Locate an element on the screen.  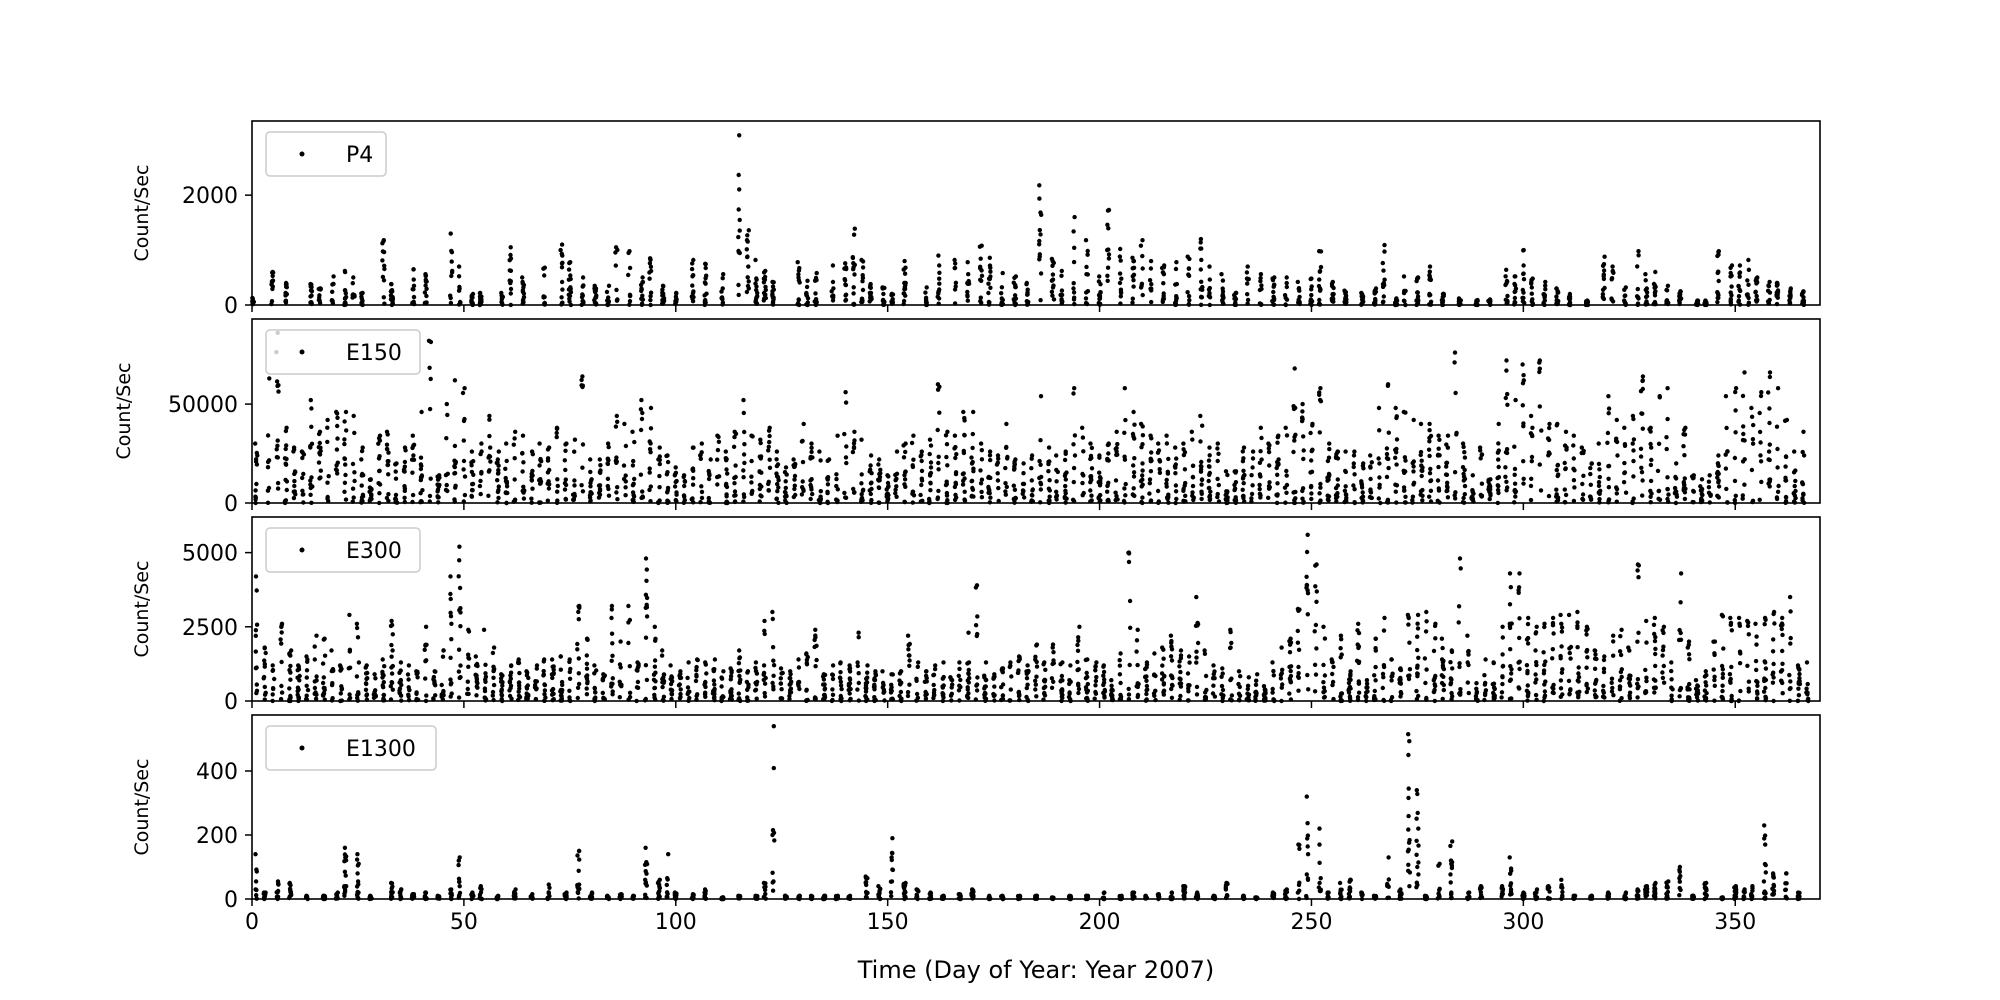
e150-y-tick-label: 0 is located at coordinates (231, 504).